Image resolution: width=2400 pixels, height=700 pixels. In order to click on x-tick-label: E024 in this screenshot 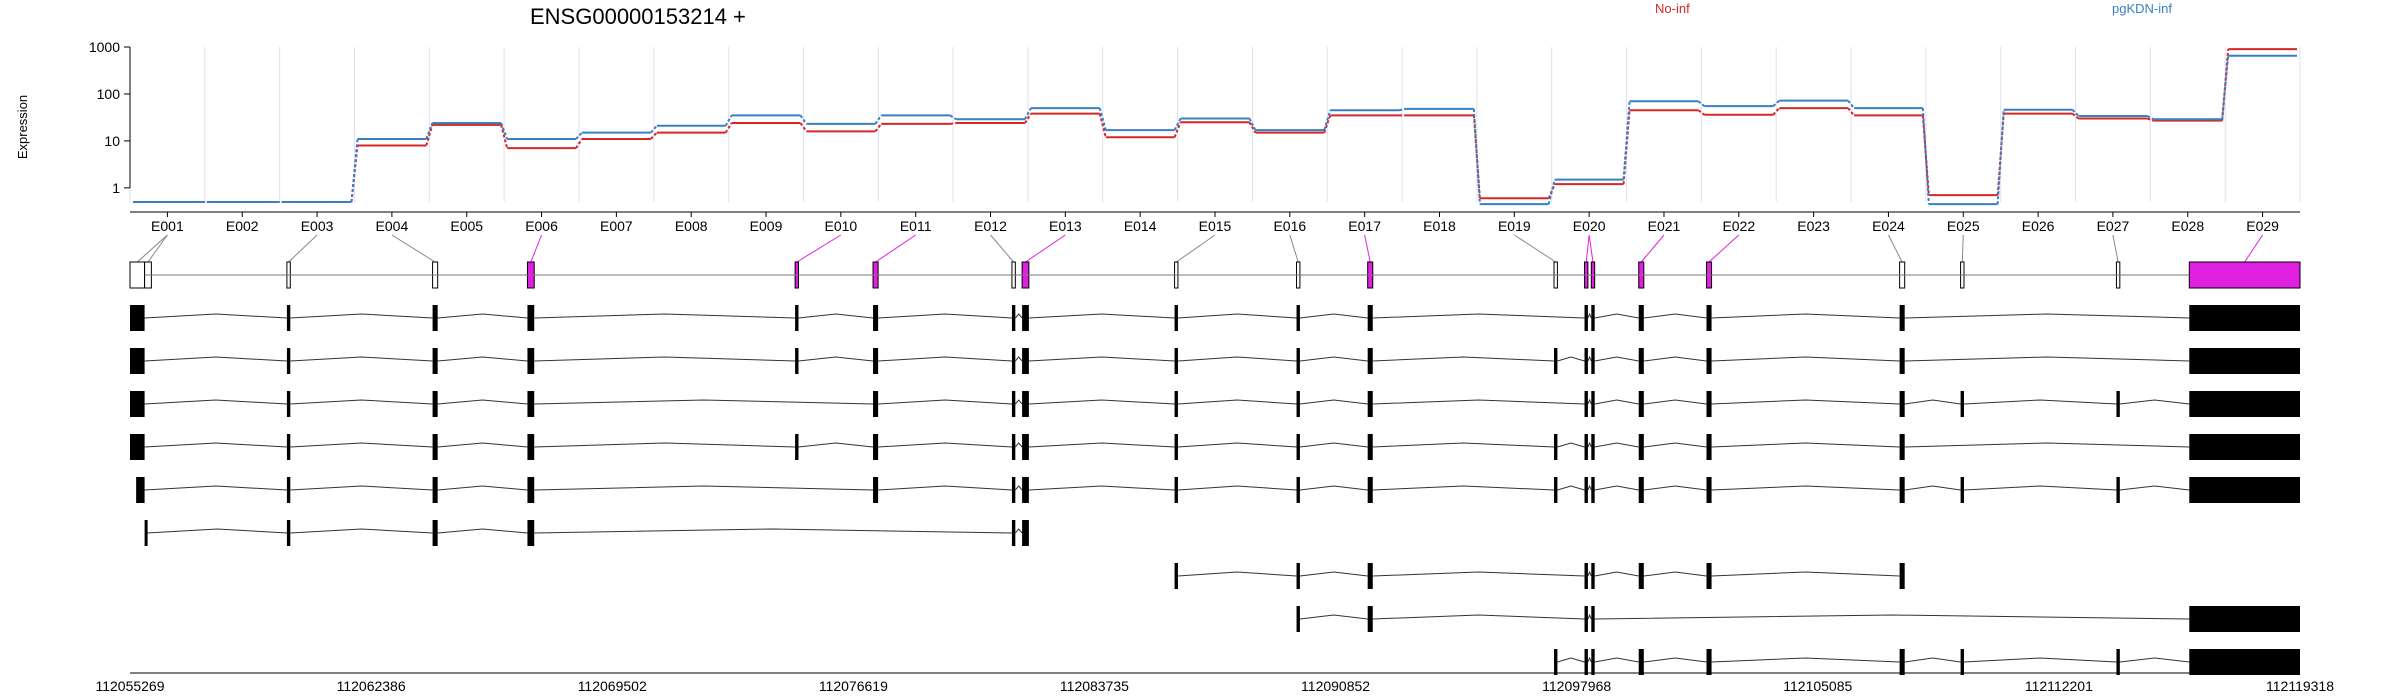, I will do `click(1888, 226)`.